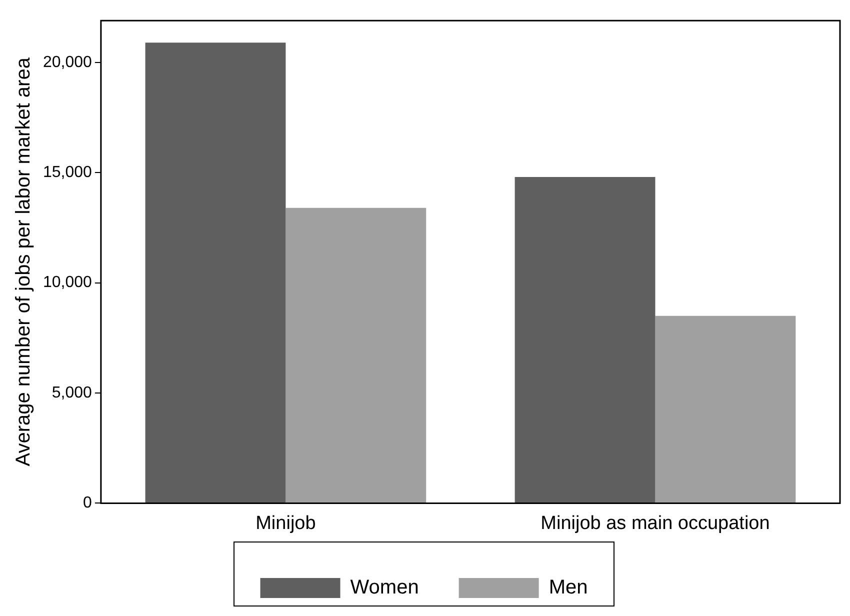 The height and width of the screenshot is (616, 850). Describe the element at coordinates (286, 523) in the screenshot. I see `x-tick-label: Minijob` at that location.